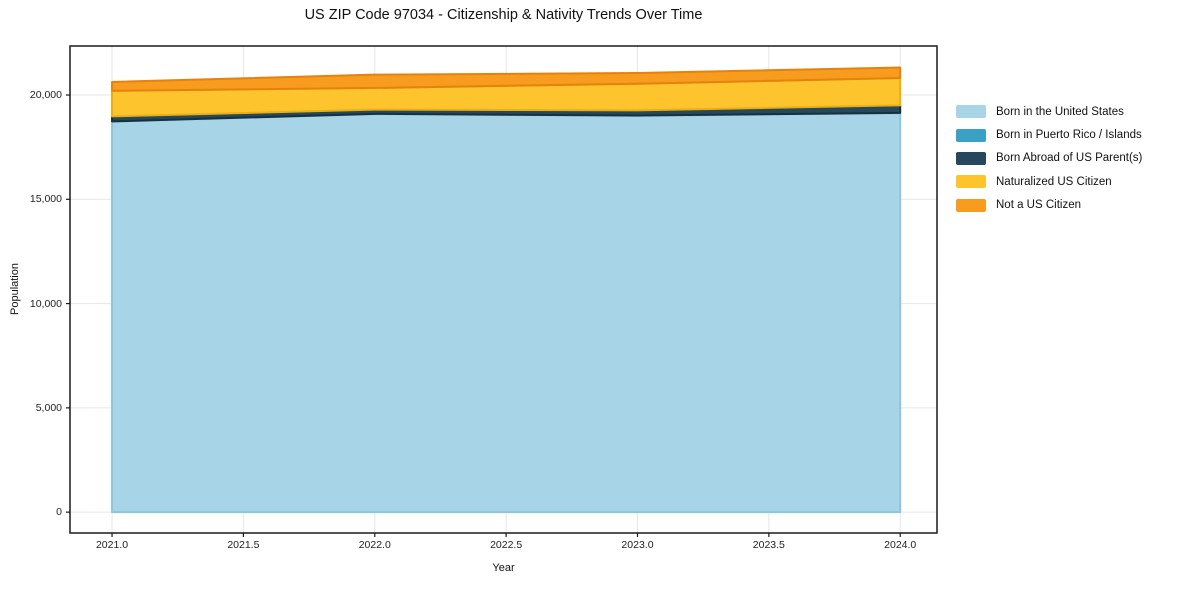 This screenshot has width=1189, height=590. What do you see at coordinates (506, 545) in the screenshot?
I see `x-tick-label: 2022.5` at bounding box center [506, 545].